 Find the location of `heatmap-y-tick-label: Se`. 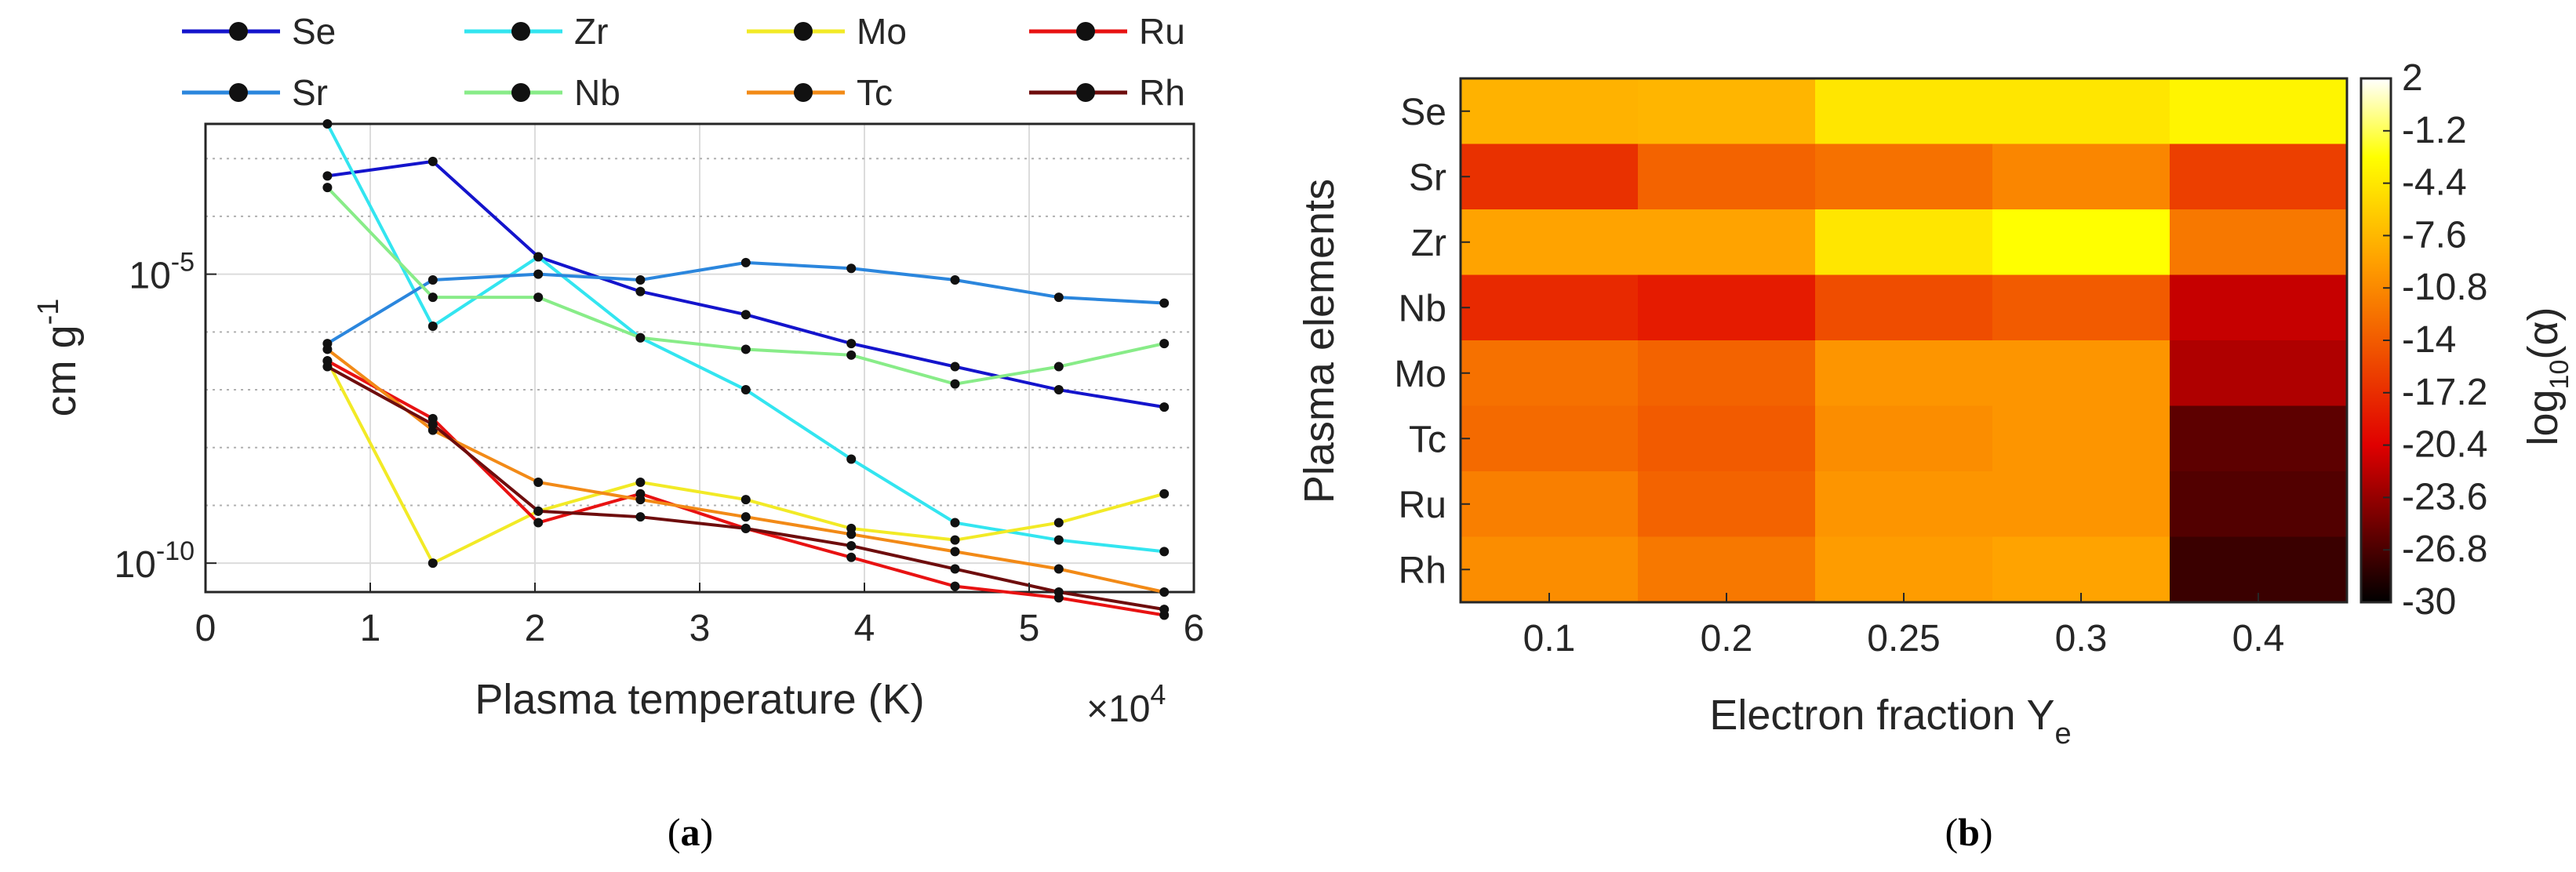

heatmap-y-tick-label: Se is located at coordinates (1423, 112).